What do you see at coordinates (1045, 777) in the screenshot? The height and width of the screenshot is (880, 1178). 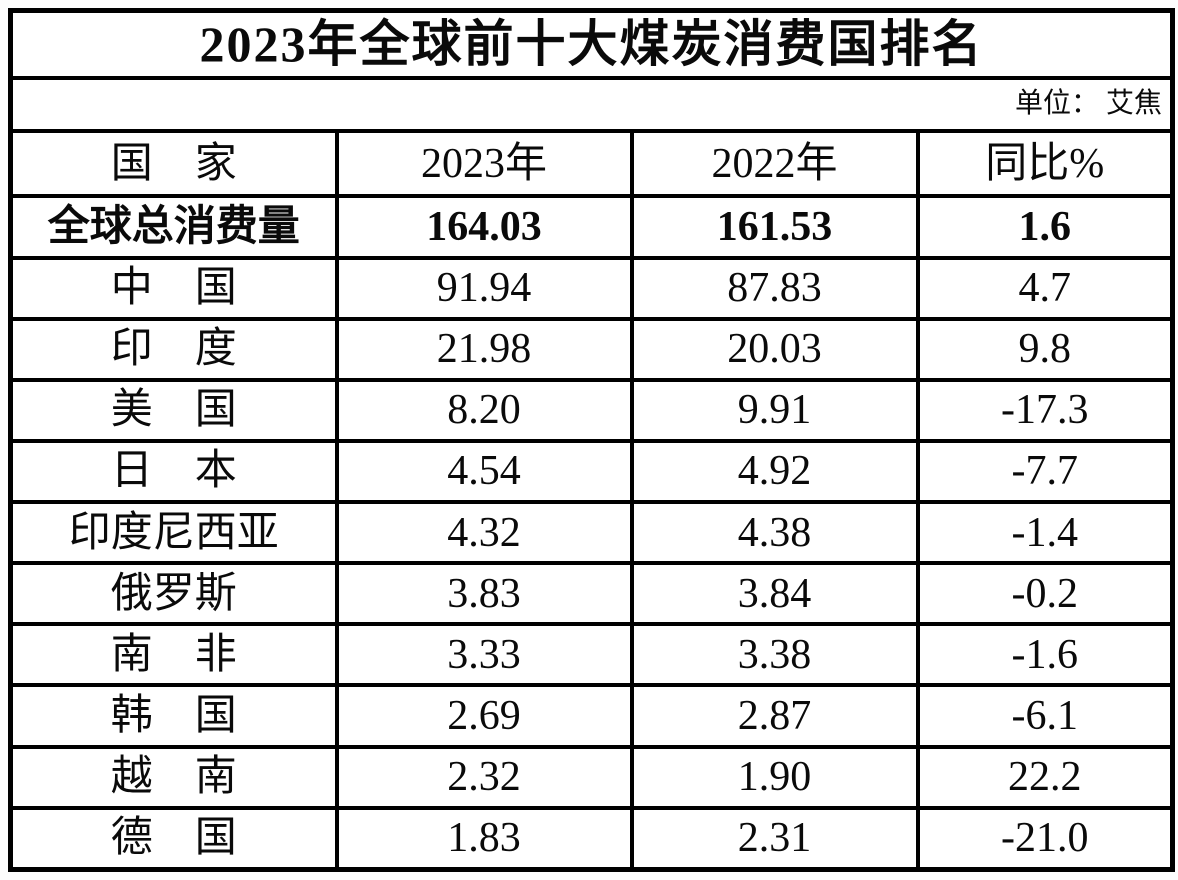 I see `yoy-cell: 22.2` at bounding box center [1045, 777].